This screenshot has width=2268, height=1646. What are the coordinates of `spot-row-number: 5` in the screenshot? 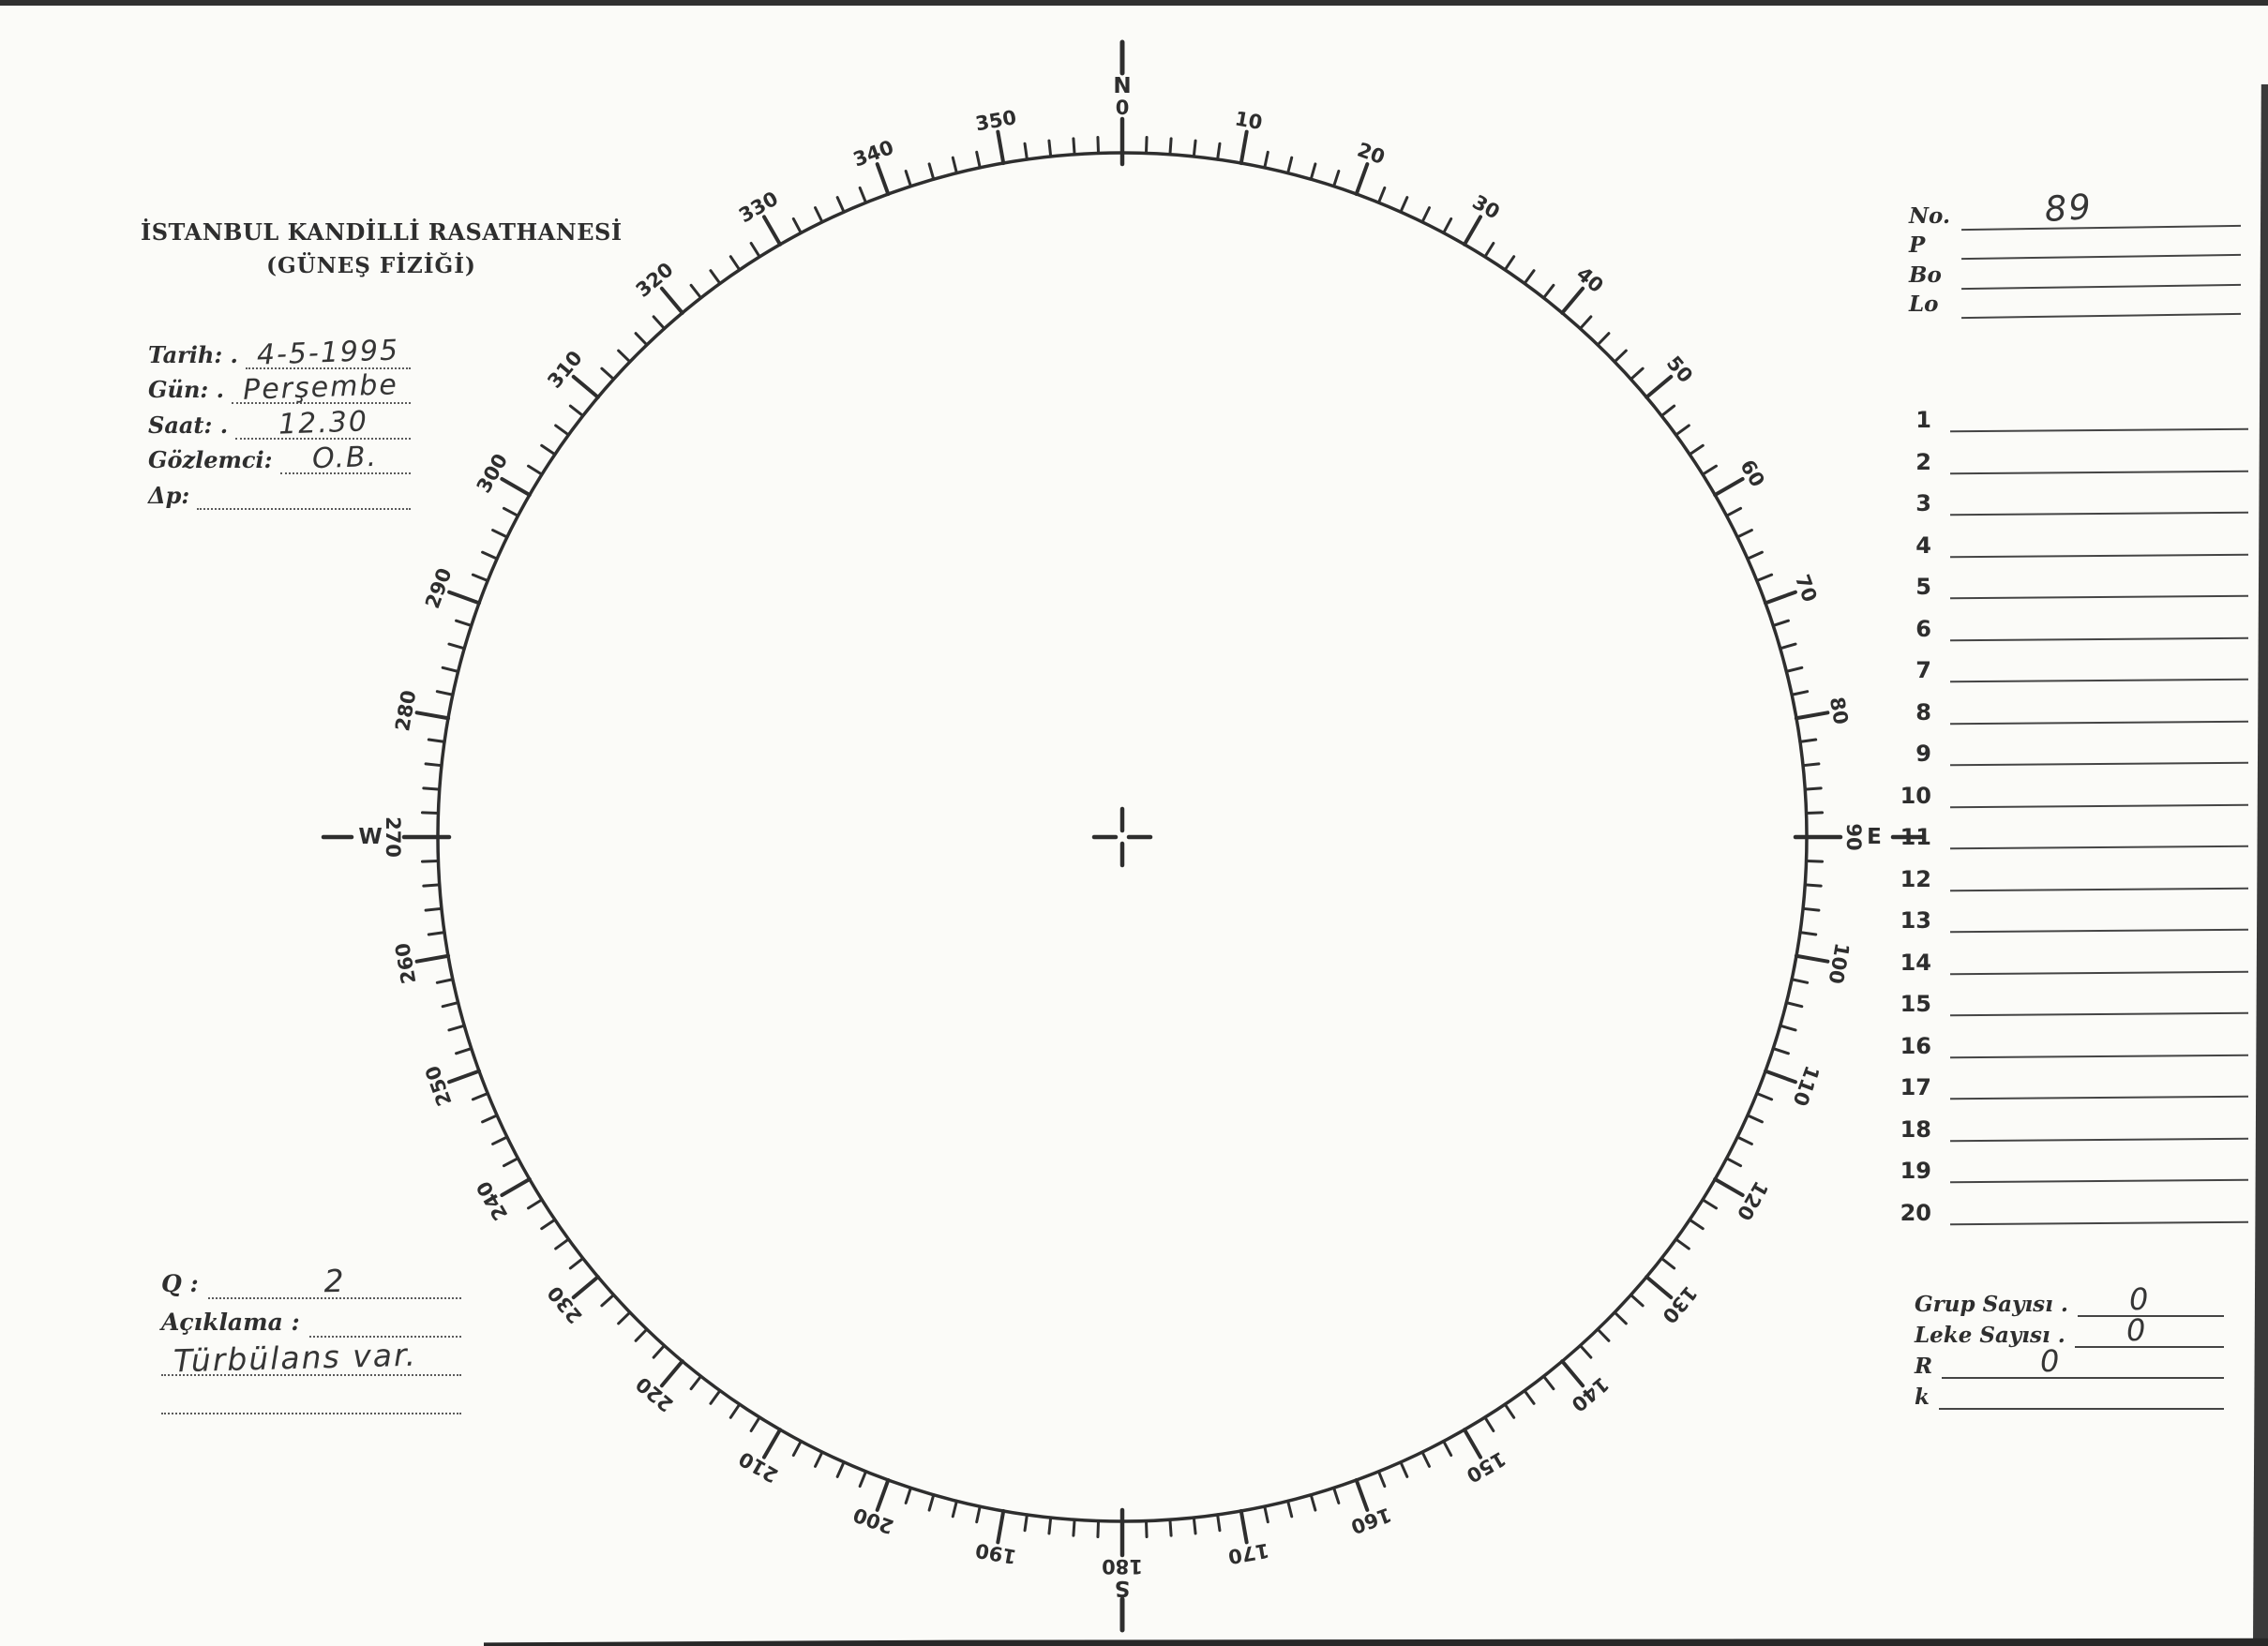 It's located at (1923, 587).